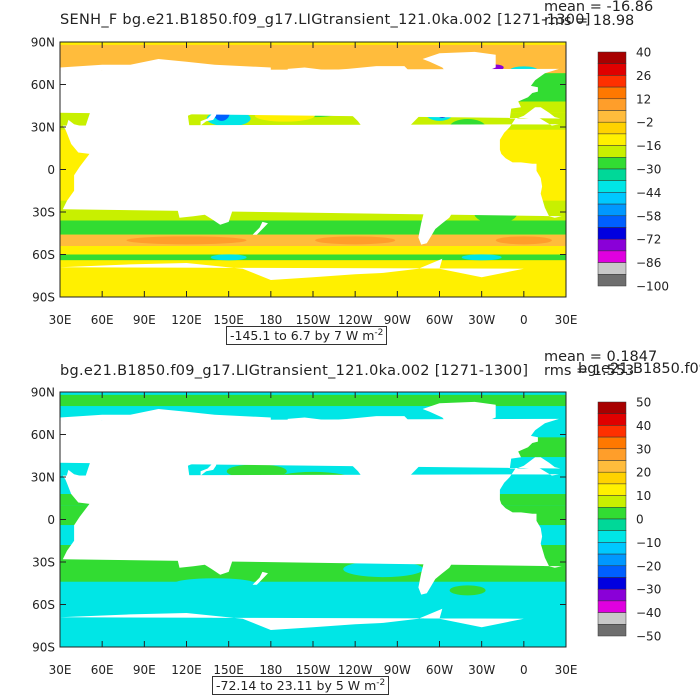 The height and width of the screenshot is (700, 700). What do you see at coordinates (589, 21) in the screenshot?
I see `rms-text: rms = 18.98` at bounding box center [589, 21].